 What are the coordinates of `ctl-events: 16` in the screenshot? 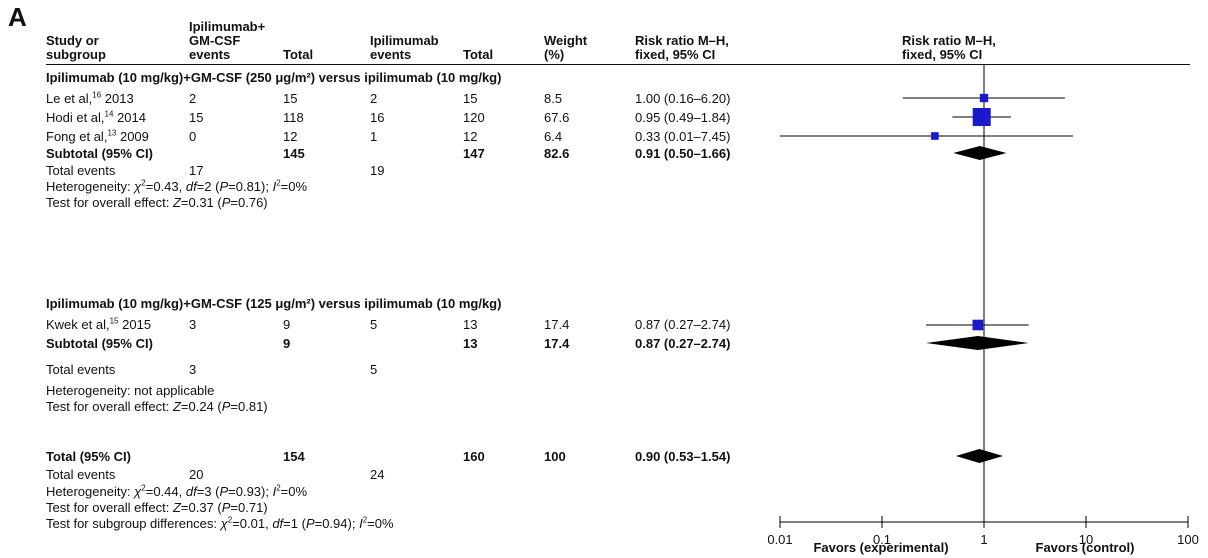 It's located at (377, 117).